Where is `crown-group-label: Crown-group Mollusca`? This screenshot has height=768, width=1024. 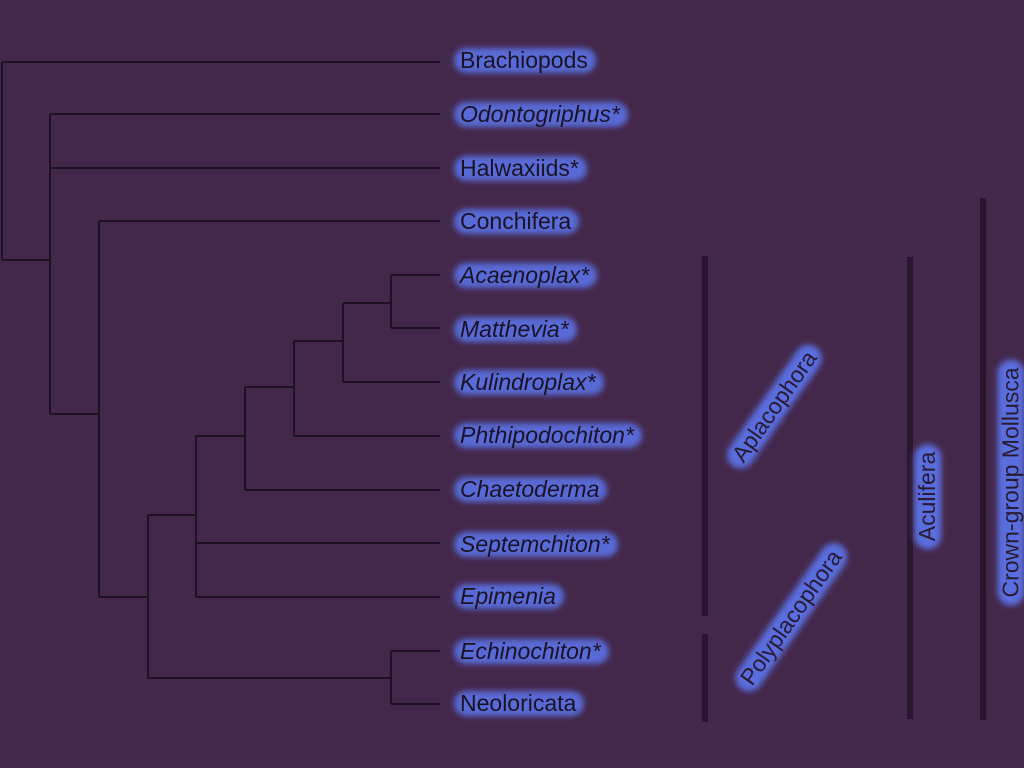
crown-group-label: Crown-group Mollusca is located at coordinates (1010, 482).